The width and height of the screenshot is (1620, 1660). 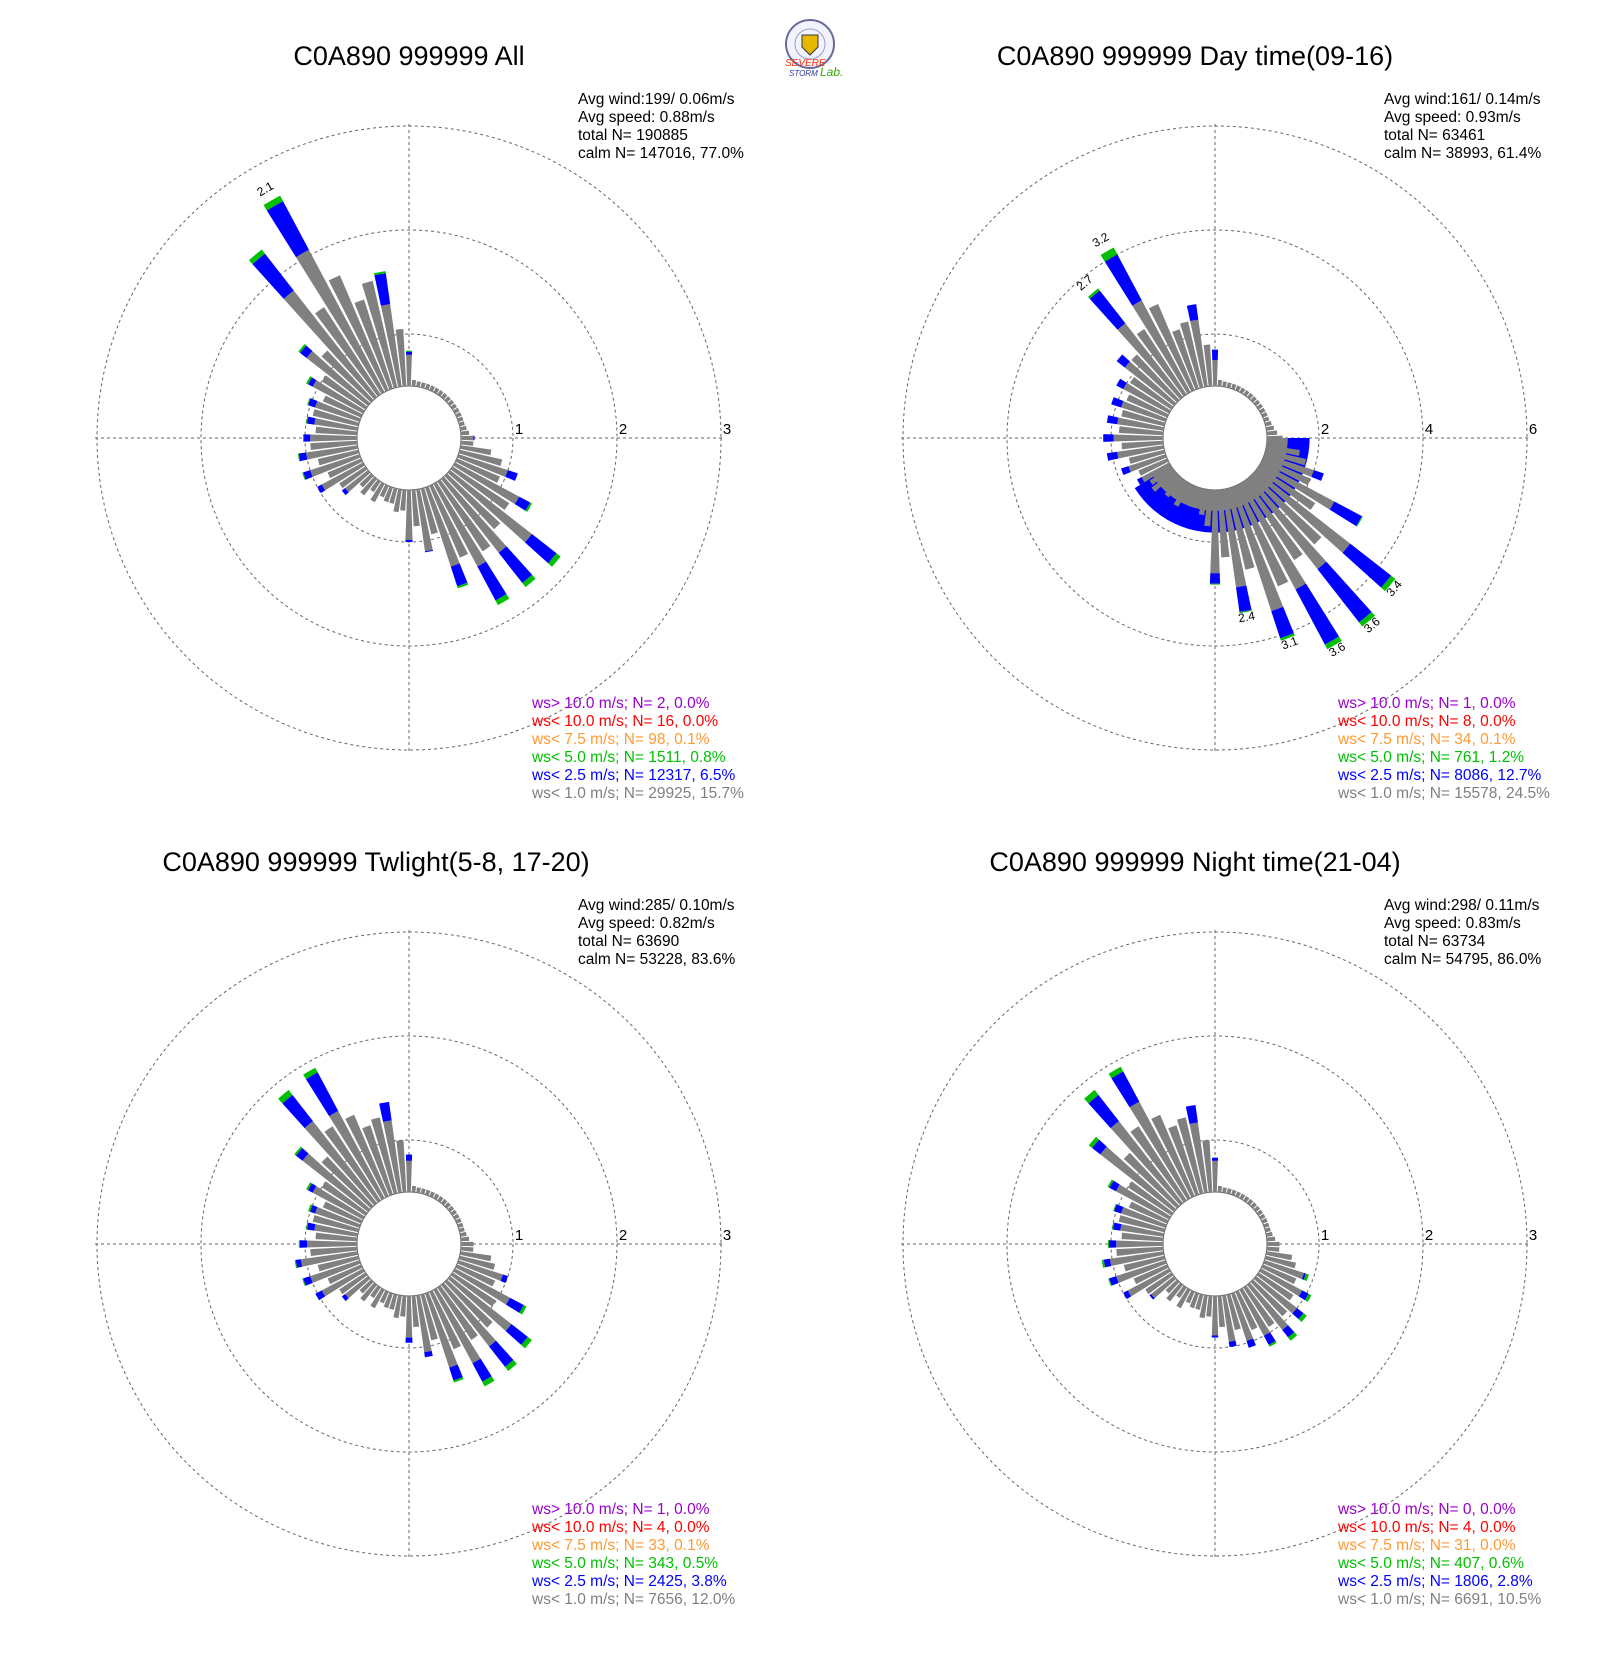 I want to click on stats-line: calm N= 53228, 83.6%, so click(x=656, y=959).